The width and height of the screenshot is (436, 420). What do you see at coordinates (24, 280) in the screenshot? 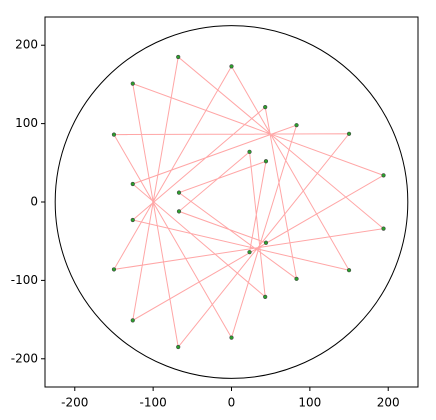
I see `y-tick-label: -100` at bounding box center [24, 280].